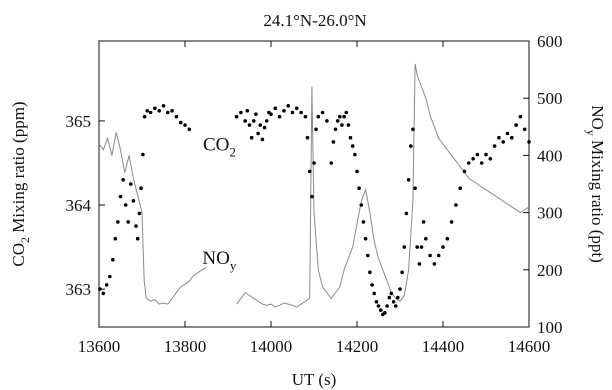  What do you see at coordinates (591, 133) in the screenshot?
I see `y-right-label-sub: y` at bounding box center [591, 133].